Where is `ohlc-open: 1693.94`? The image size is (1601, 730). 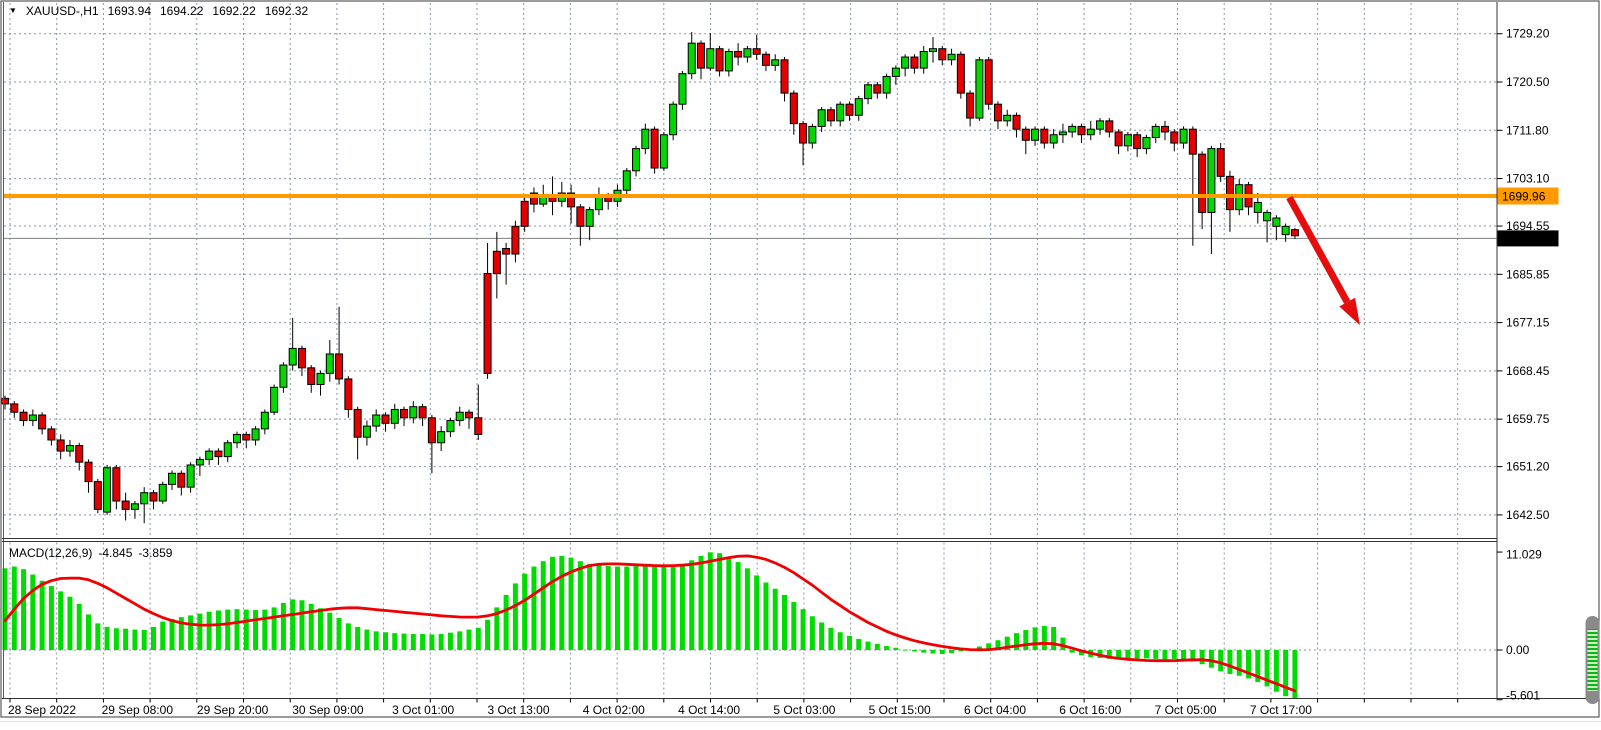 ohlc-open: 1693.94 is located at coordinates (129, 11).